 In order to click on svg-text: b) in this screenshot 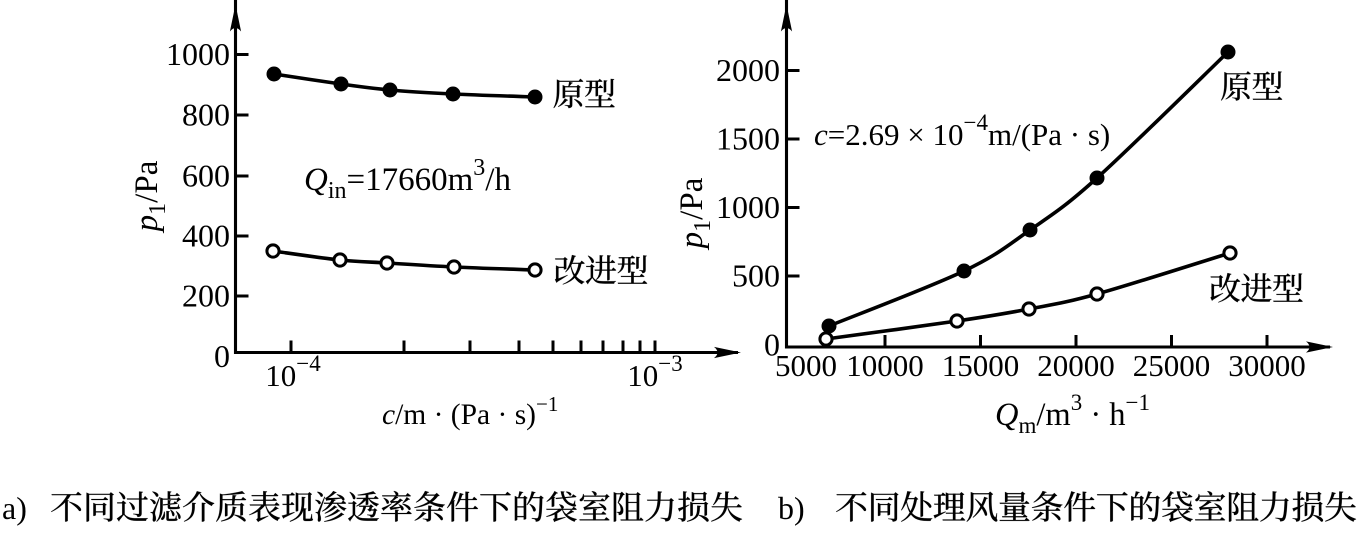, I will do `click(791, 508)`.